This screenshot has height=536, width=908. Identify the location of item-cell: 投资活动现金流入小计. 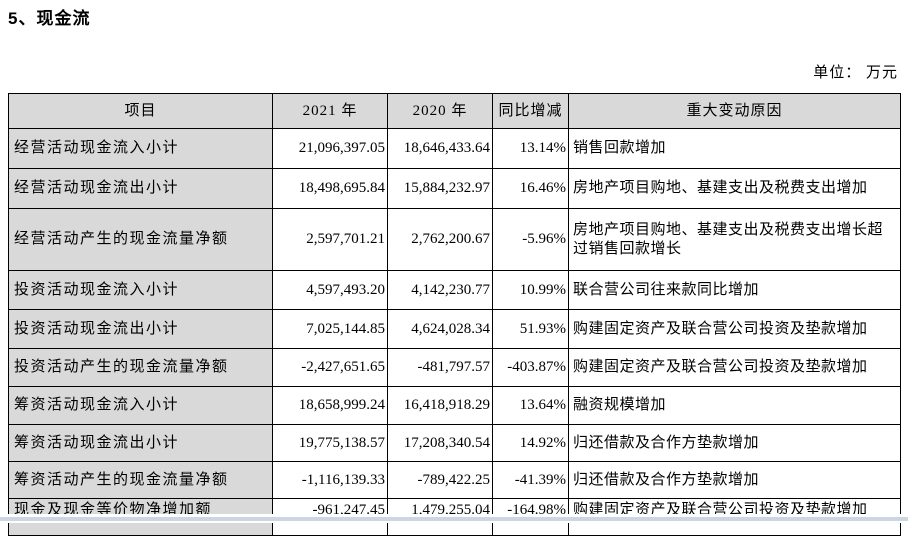
(140, 290).